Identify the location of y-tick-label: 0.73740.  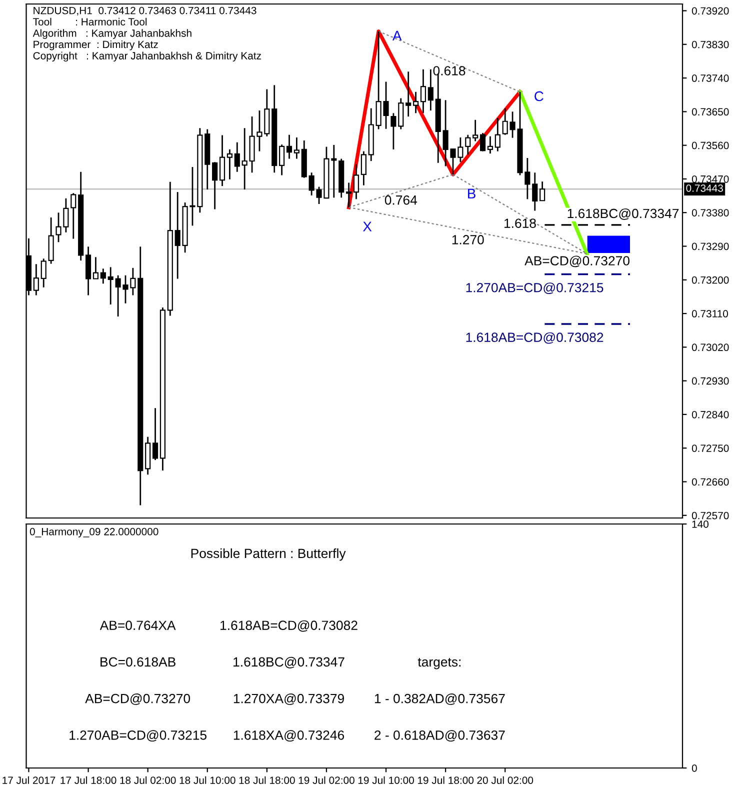
(710, 78).